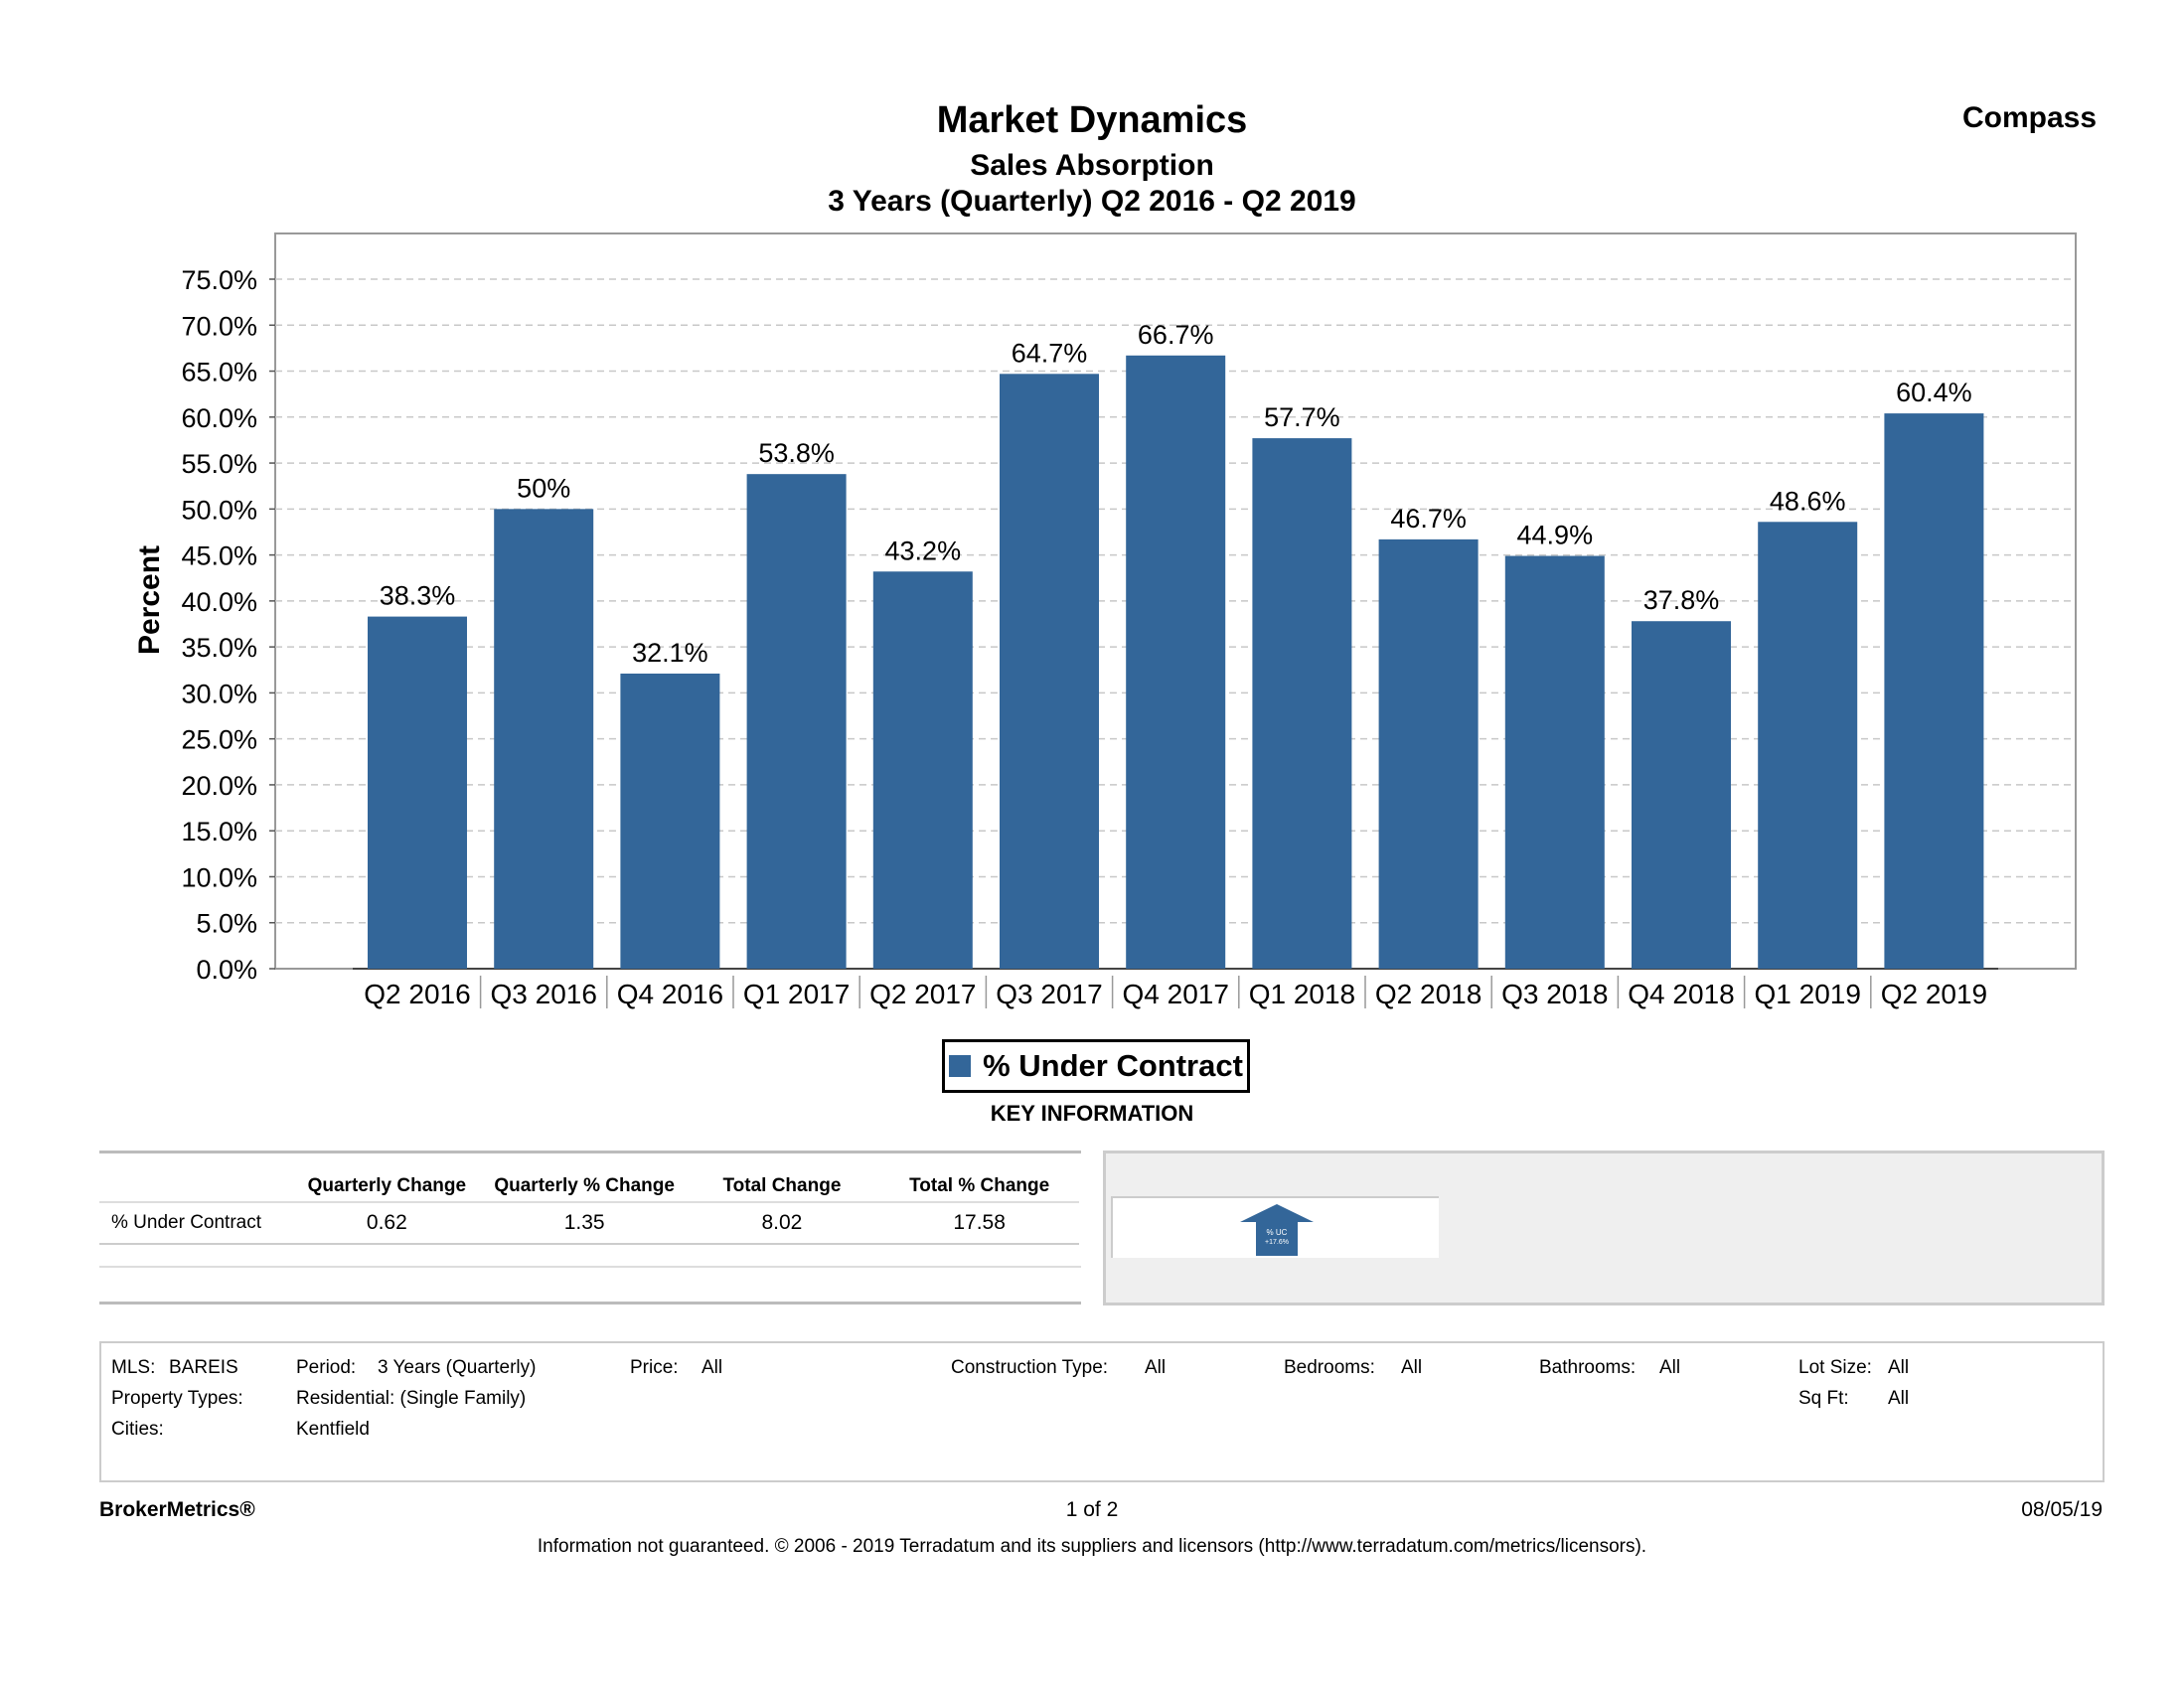  Describe the element at coordinates (1604, 1228) in the screenshot. I see `indicator-panel` at that location.